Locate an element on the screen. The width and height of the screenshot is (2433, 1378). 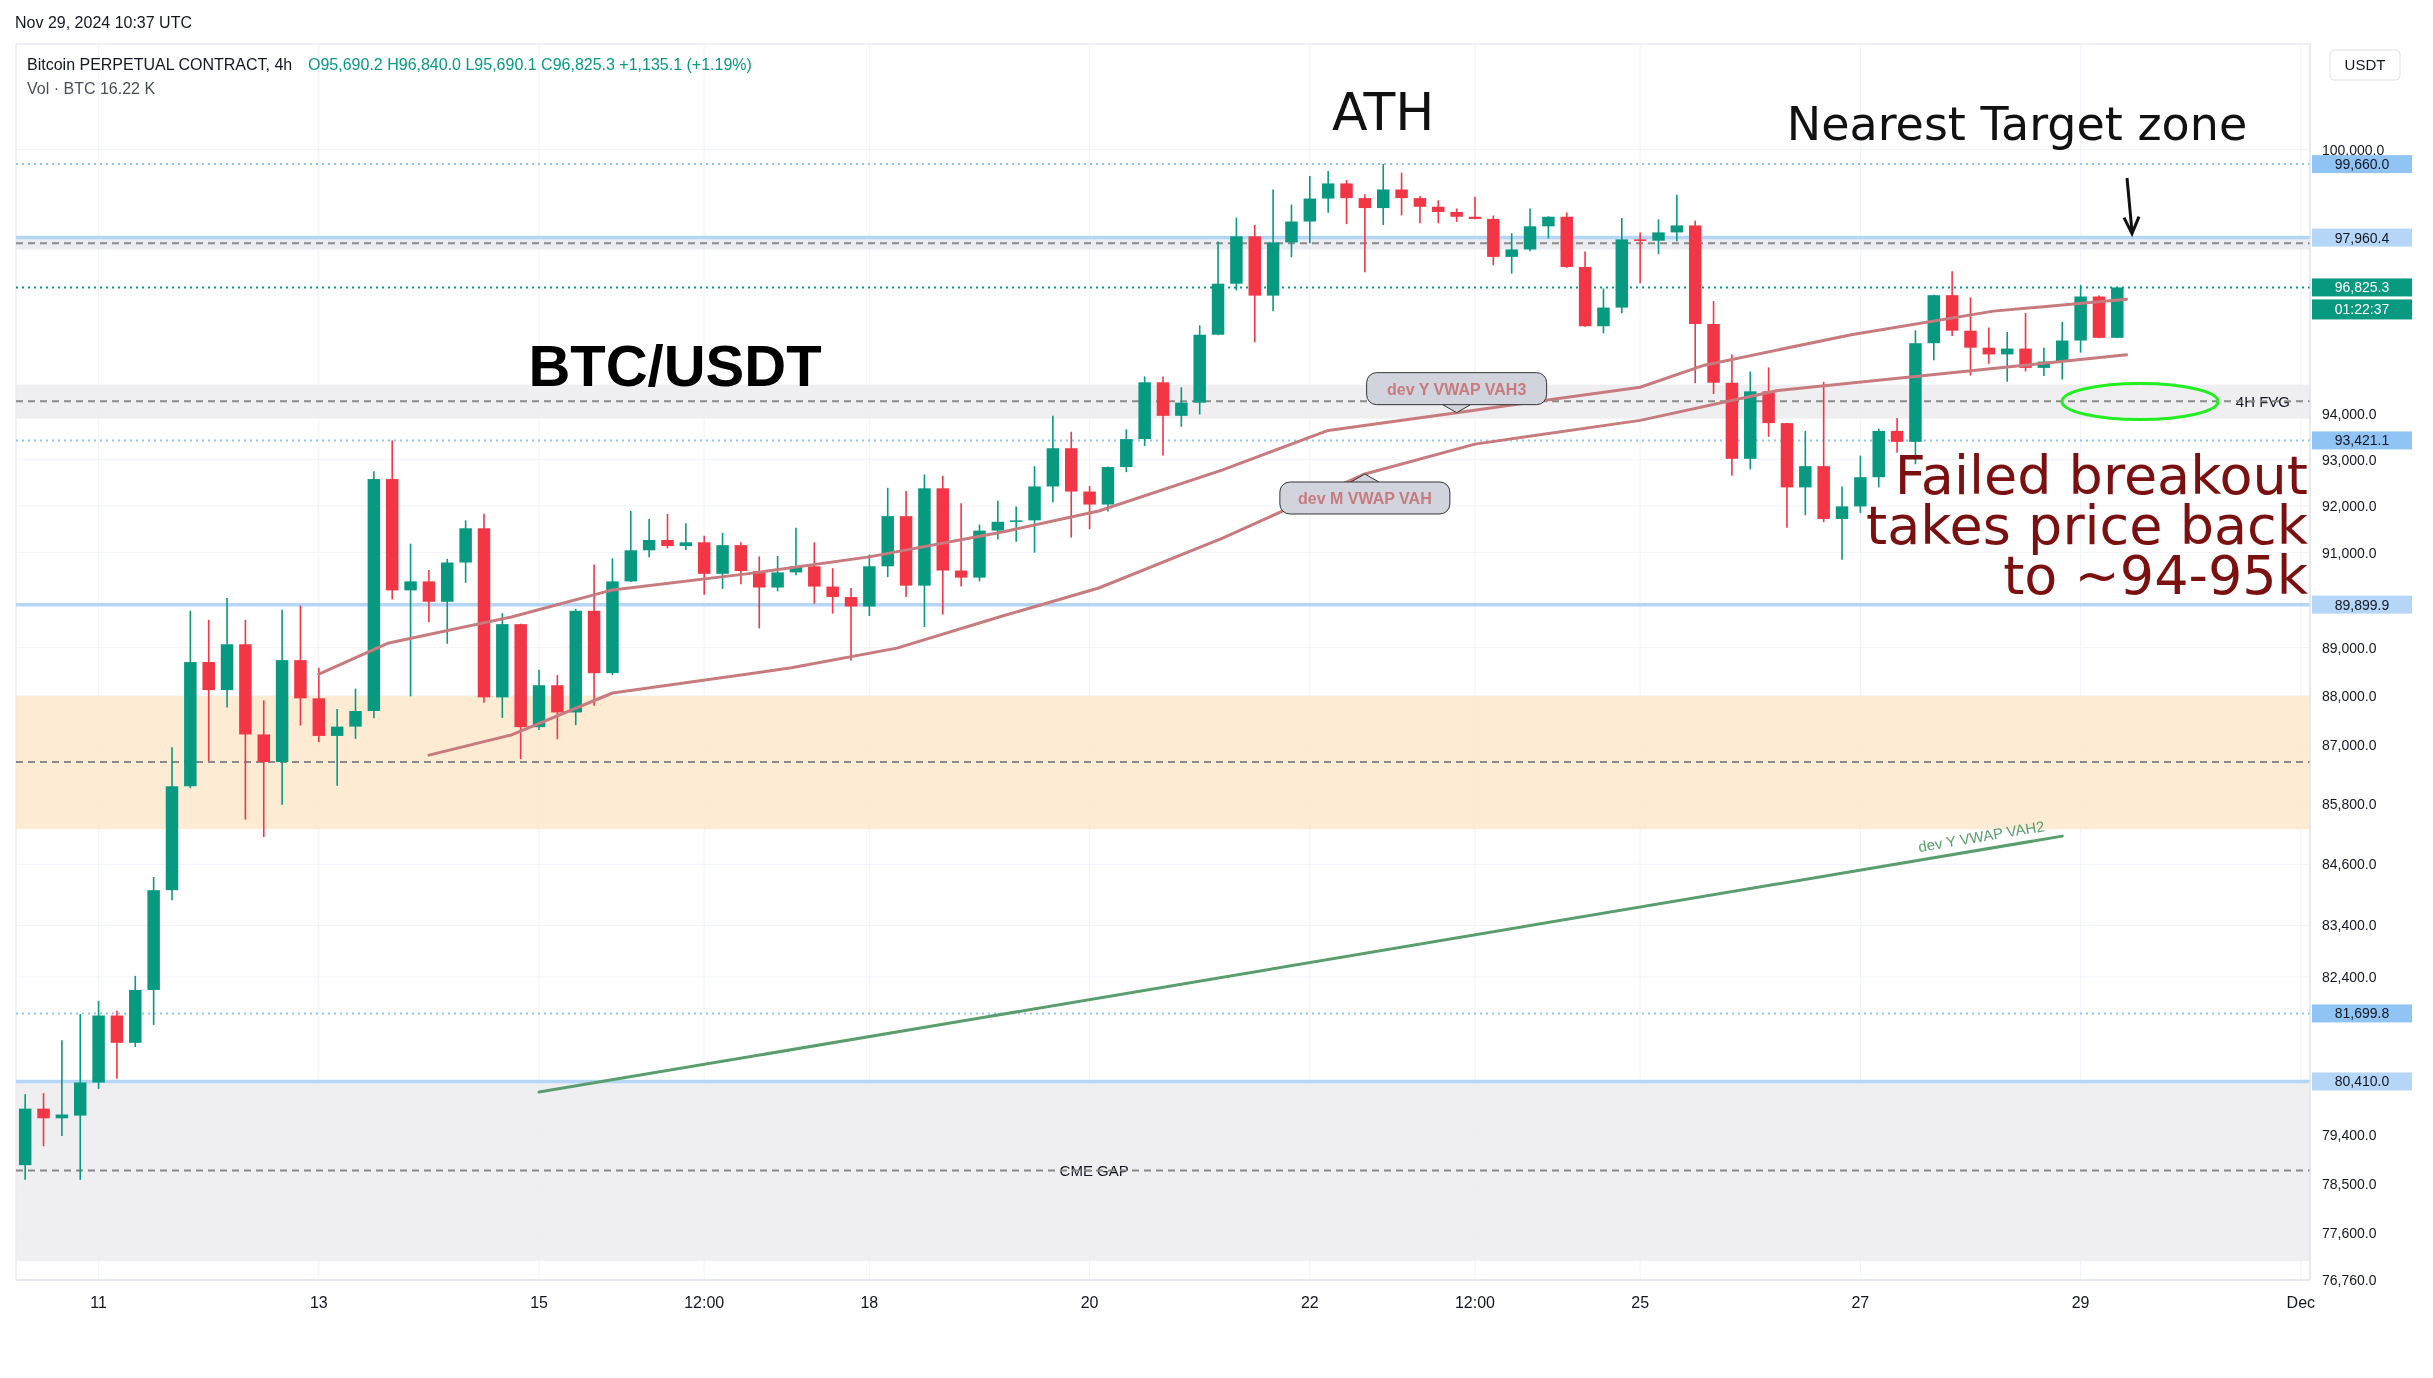
y-tick-label: 93,000.0 is located at coordinates (2349, 459).